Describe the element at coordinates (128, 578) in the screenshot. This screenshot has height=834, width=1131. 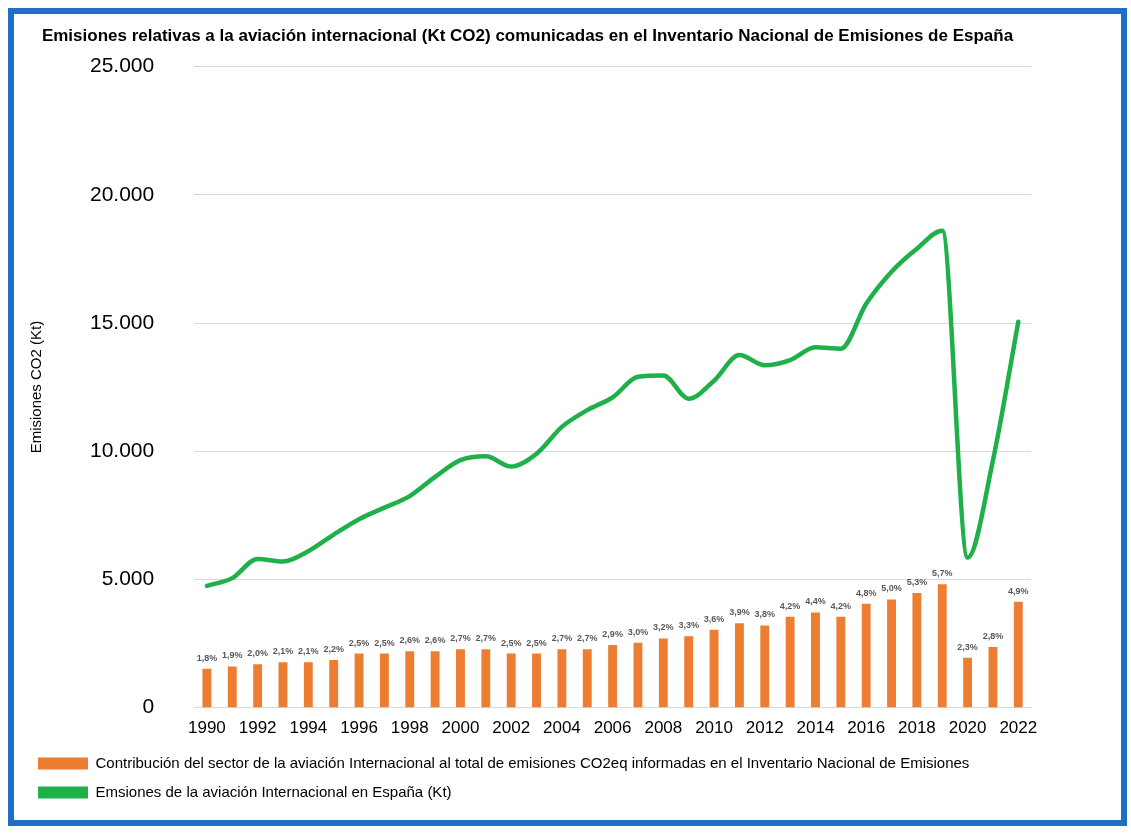
I see `y-tick-label: 5.000` at that location.